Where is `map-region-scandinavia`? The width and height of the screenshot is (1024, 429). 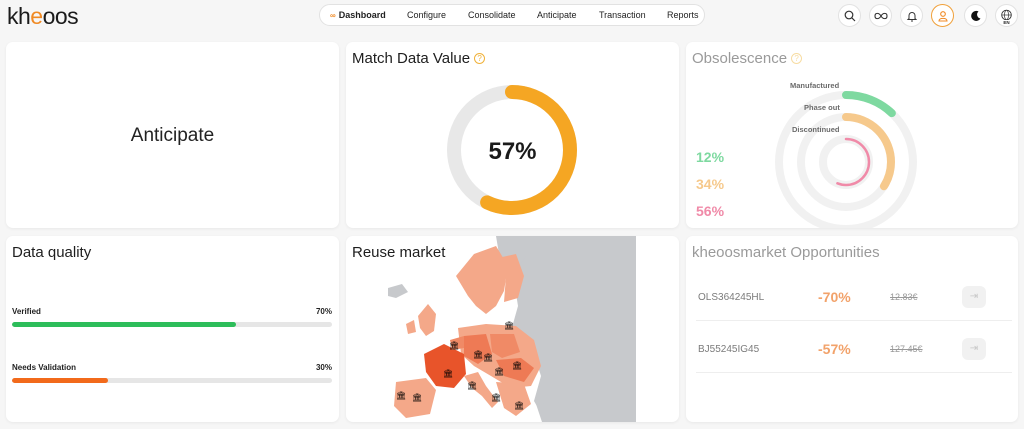
map-region-scandinavia is located at coordinates (482, 280).